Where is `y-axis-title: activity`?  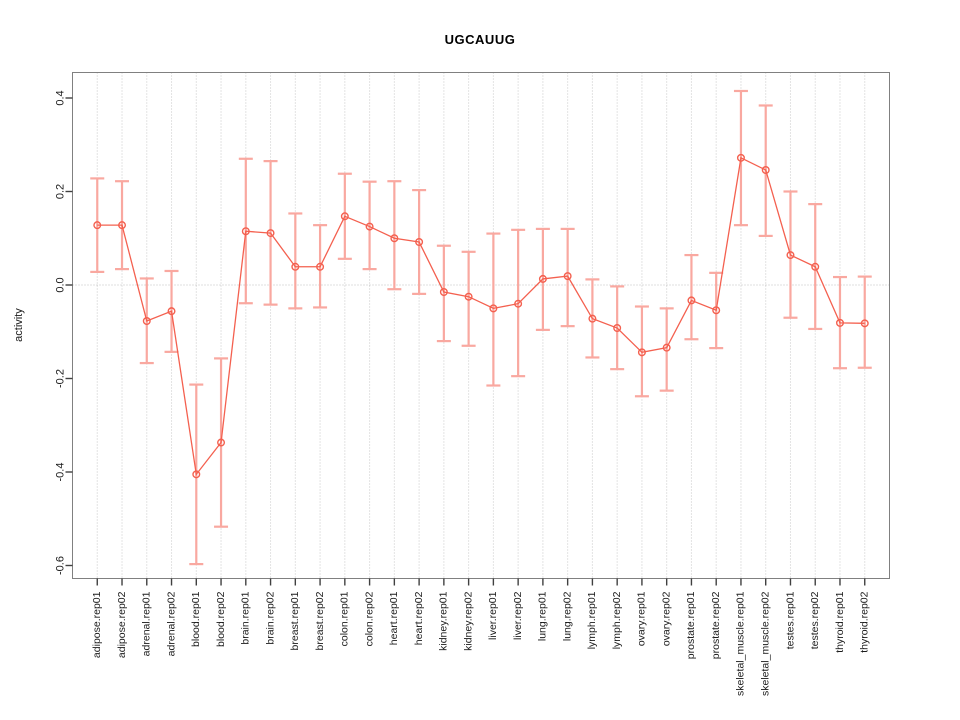 y-axis-title: activity is located at coordinates (19, 325).